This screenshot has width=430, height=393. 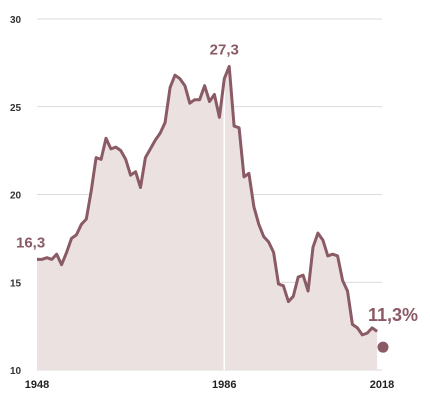 What do you see at coordinates (37, 385) in the screenshot?
I see `x-tick-label: 1948` at bounding box center [37, 385].